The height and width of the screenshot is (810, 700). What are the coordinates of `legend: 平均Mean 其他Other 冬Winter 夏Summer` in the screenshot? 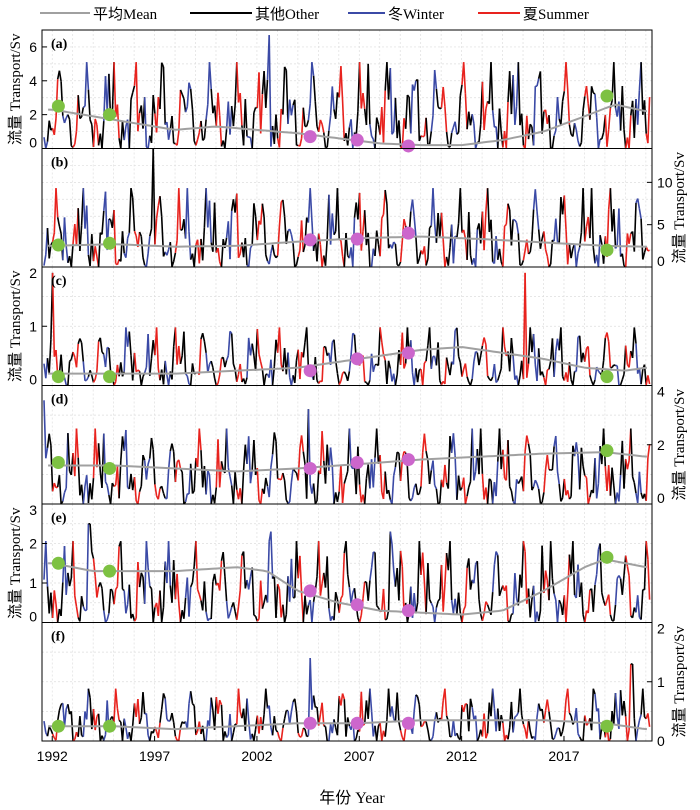 It's located at (314, 14).